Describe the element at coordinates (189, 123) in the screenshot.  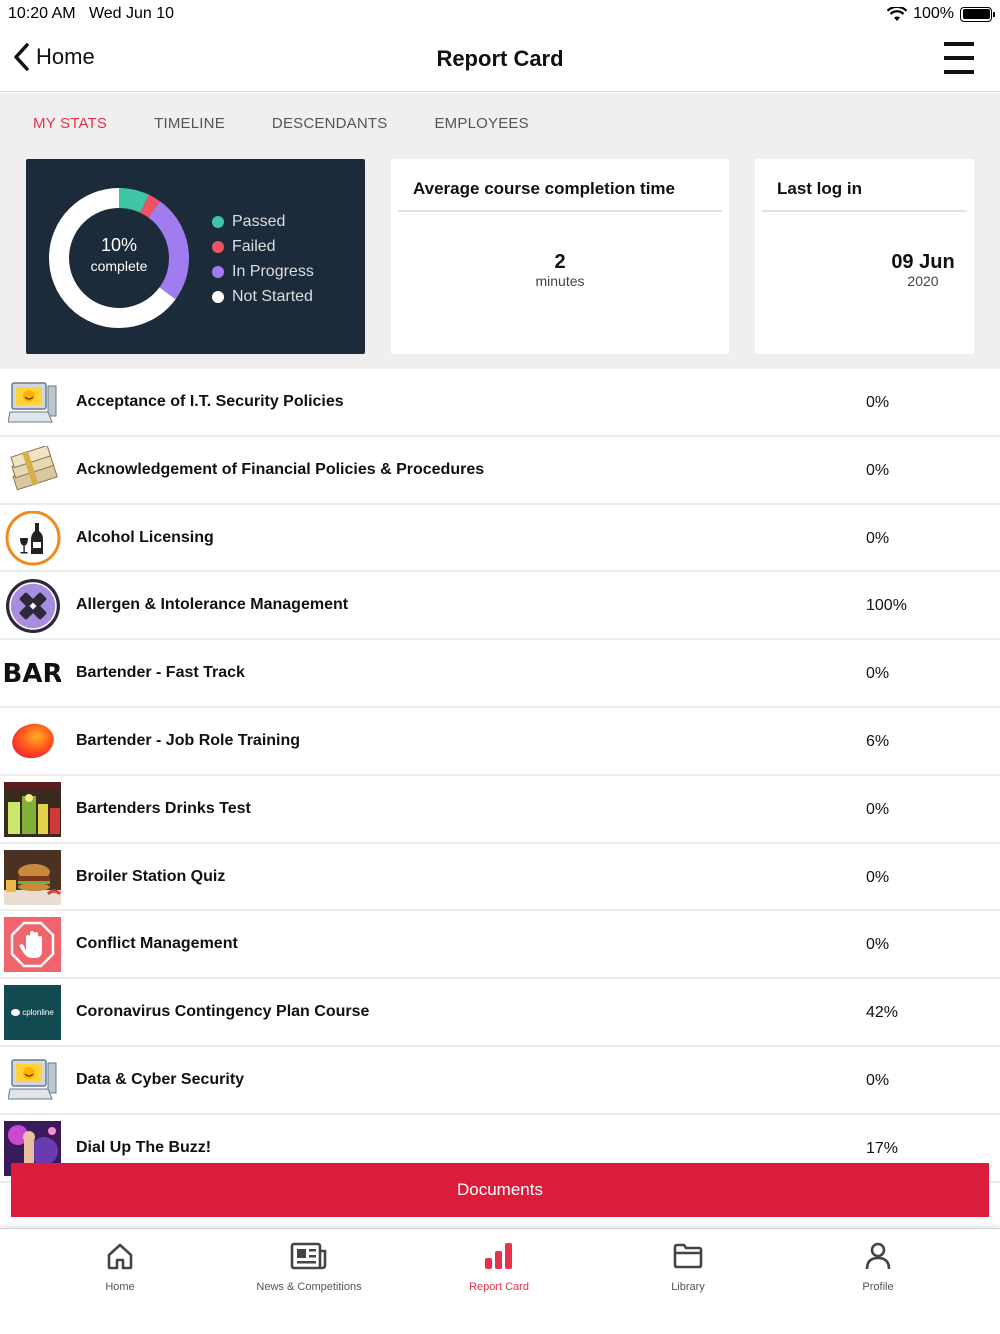
I see `tab-timeline: TIMELINE` at that location.